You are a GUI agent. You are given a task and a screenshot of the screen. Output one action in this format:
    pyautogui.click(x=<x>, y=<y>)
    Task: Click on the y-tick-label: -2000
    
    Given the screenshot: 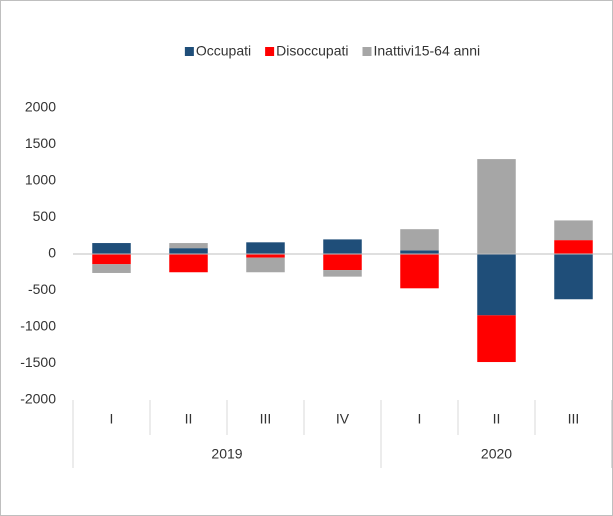 What is the action you would take?
    pyautogui.click(x=38, y=399)
    